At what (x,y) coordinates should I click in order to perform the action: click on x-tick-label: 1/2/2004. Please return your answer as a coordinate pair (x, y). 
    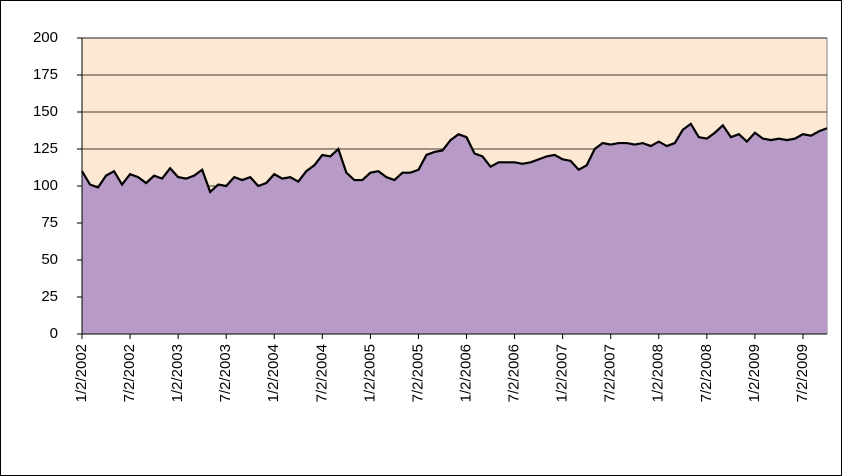
    Looking at the image, I should click on (273, 373).